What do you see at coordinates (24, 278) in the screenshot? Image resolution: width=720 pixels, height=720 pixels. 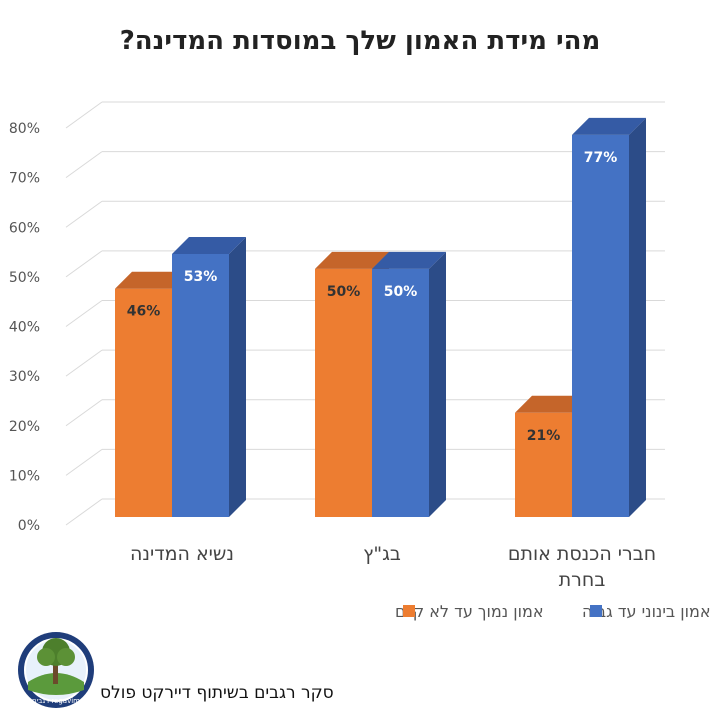 I see `y-tick-label: 50%` at bounding box center [24, 278].